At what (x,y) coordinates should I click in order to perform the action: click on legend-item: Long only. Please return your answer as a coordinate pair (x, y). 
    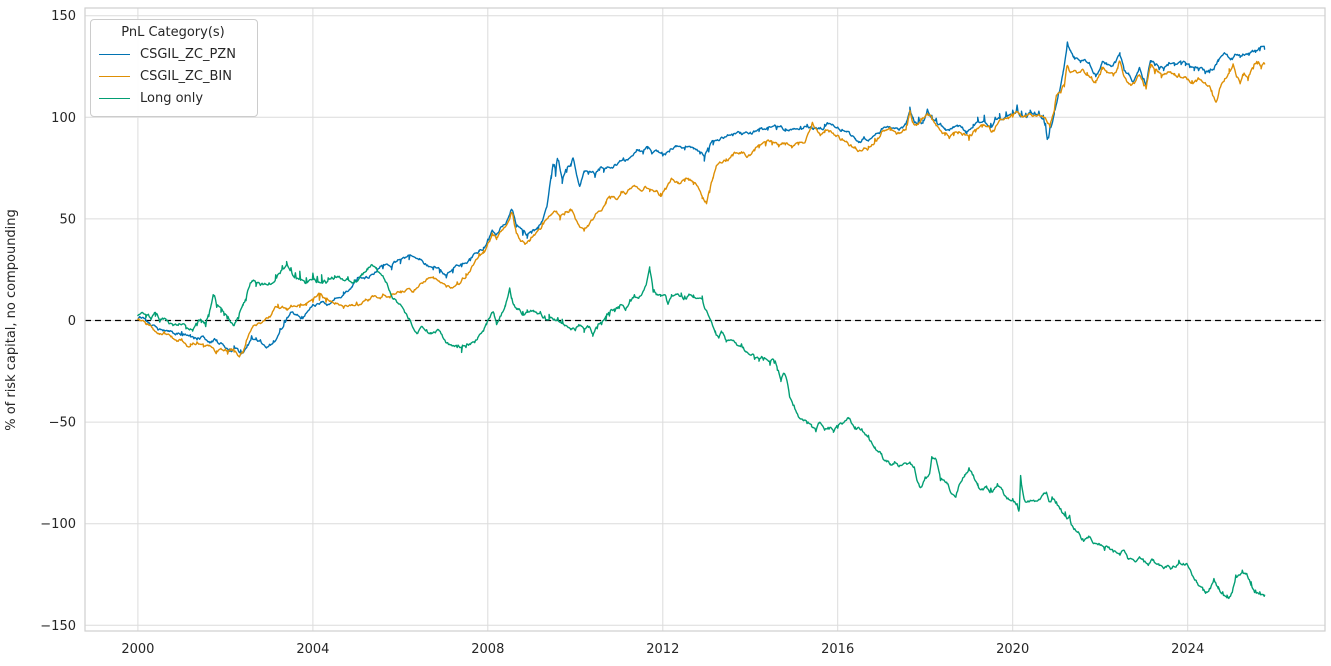
    Looking at the image, I should click on (173, 98).